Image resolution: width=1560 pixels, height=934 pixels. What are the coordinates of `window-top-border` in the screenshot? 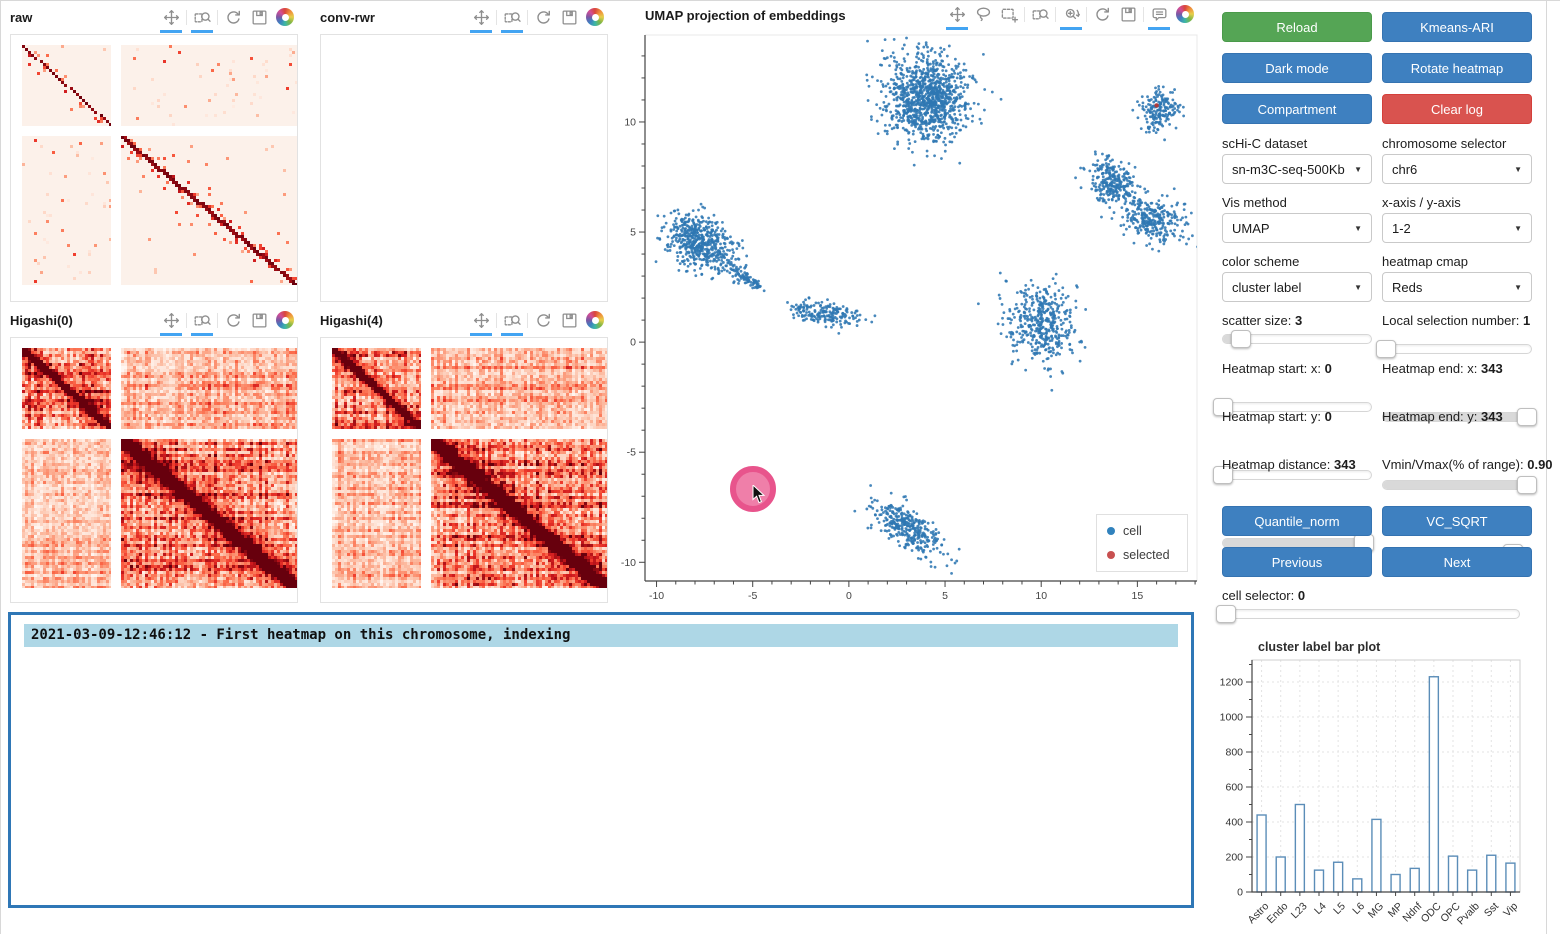 It's located at (780, 0).